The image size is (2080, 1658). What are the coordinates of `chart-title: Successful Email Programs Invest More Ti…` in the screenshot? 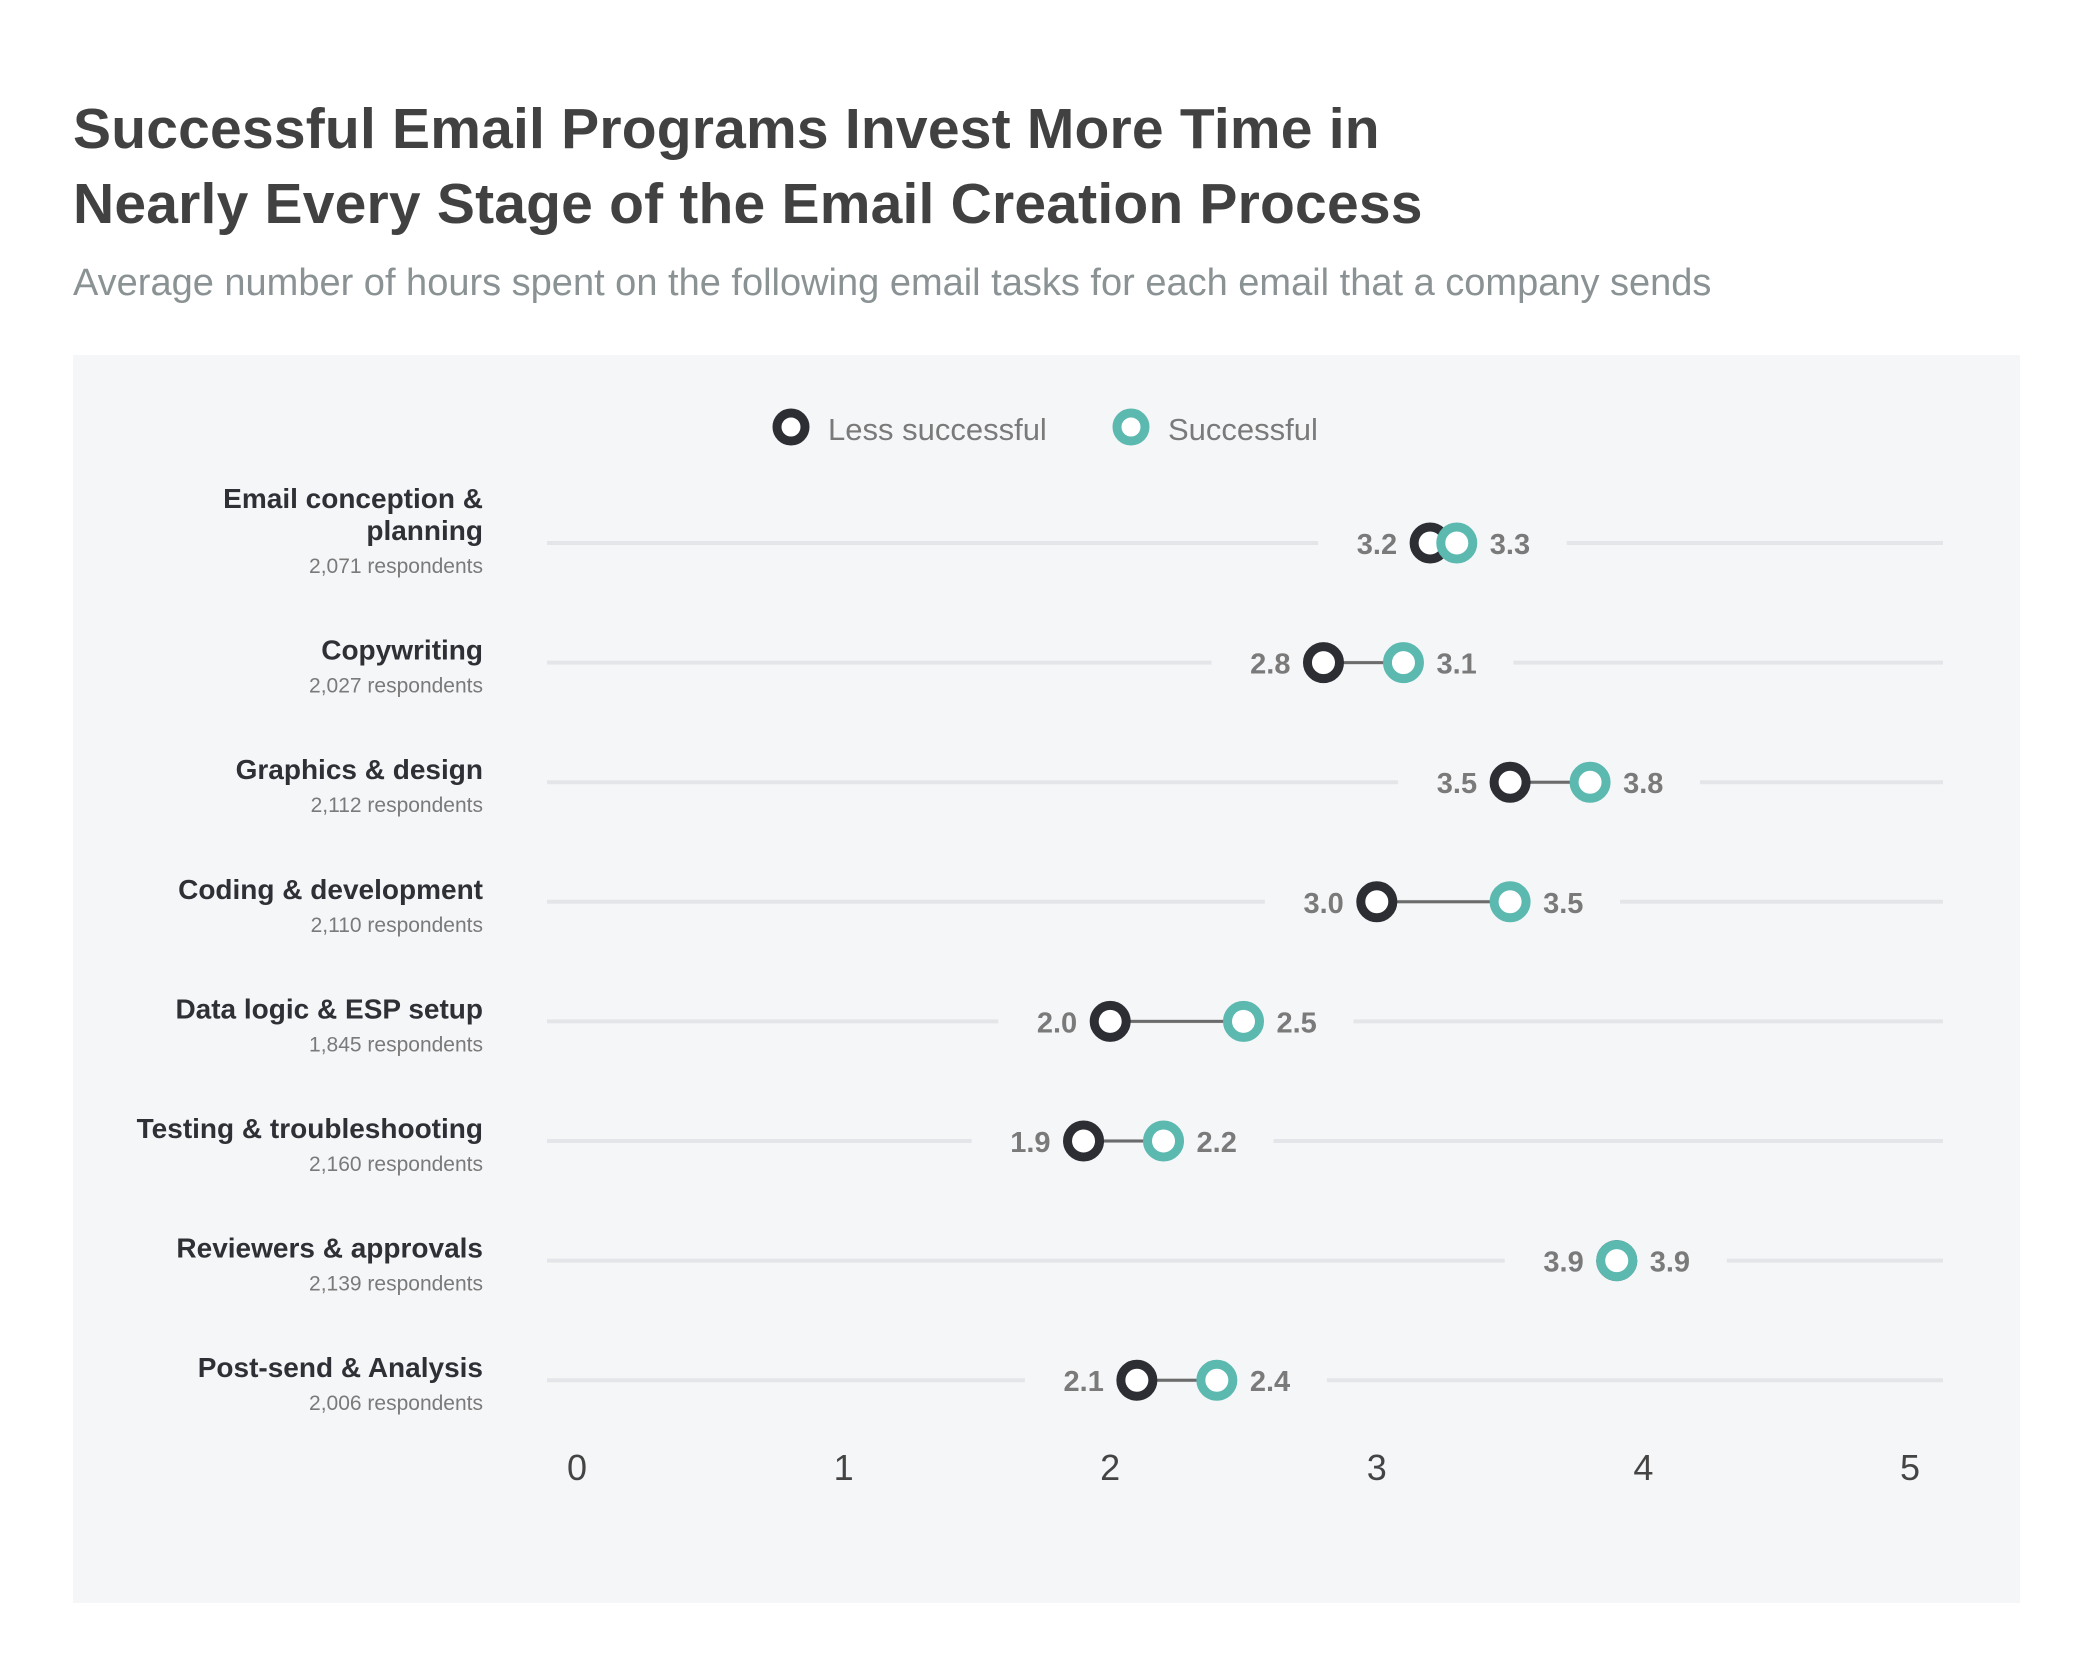 It's located at (873, 167).